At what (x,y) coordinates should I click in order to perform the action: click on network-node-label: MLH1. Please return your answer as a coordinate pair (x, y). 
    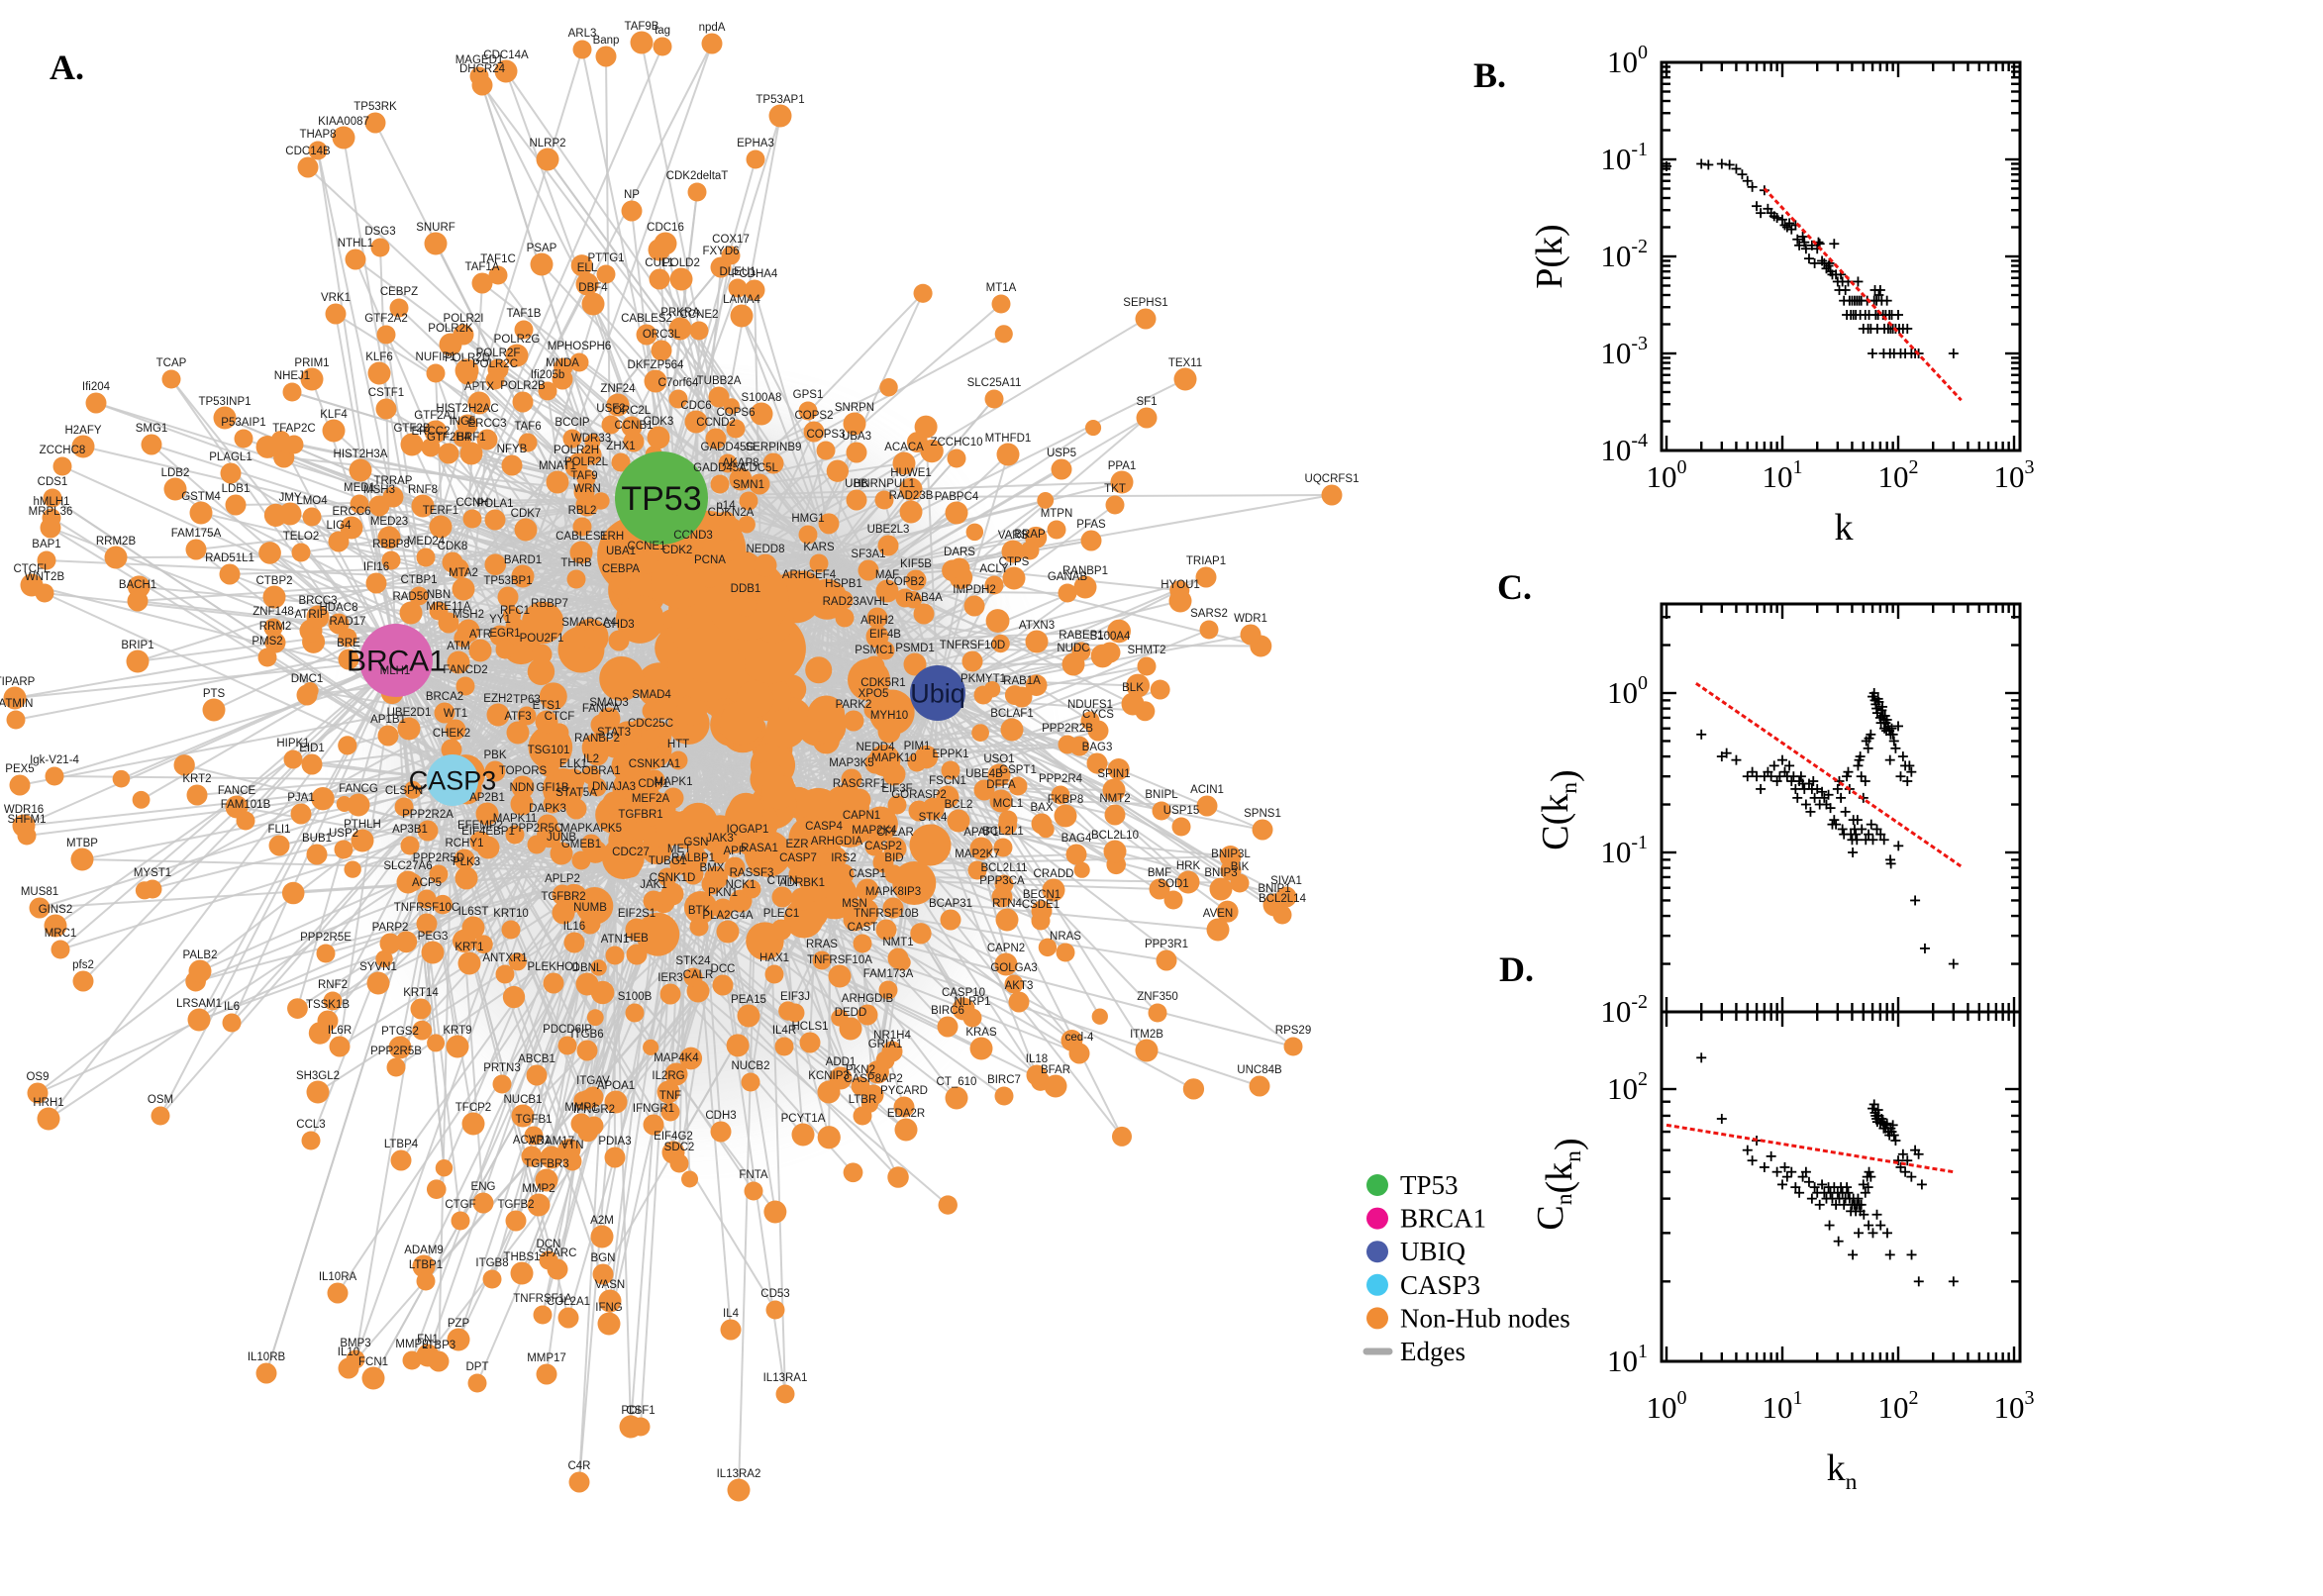
    Looking at the image, I should click on (396, 671).